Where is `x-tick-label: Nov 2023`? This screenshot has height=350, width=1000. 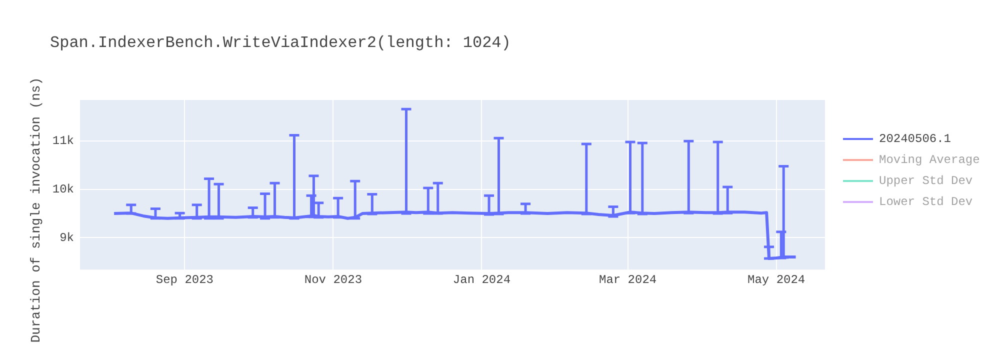
x-tick-label: Nov 2023 is located at coordinates (333, 279).